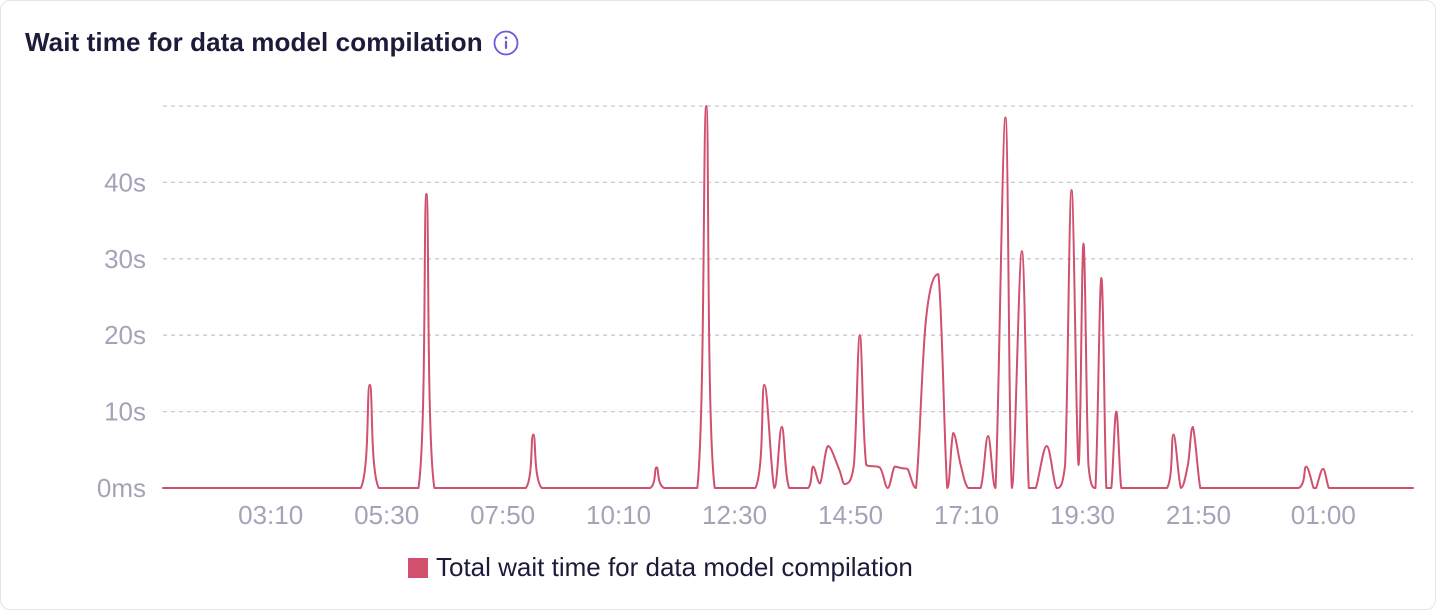  I want to click on info-circle-icon, so click(506, 43).